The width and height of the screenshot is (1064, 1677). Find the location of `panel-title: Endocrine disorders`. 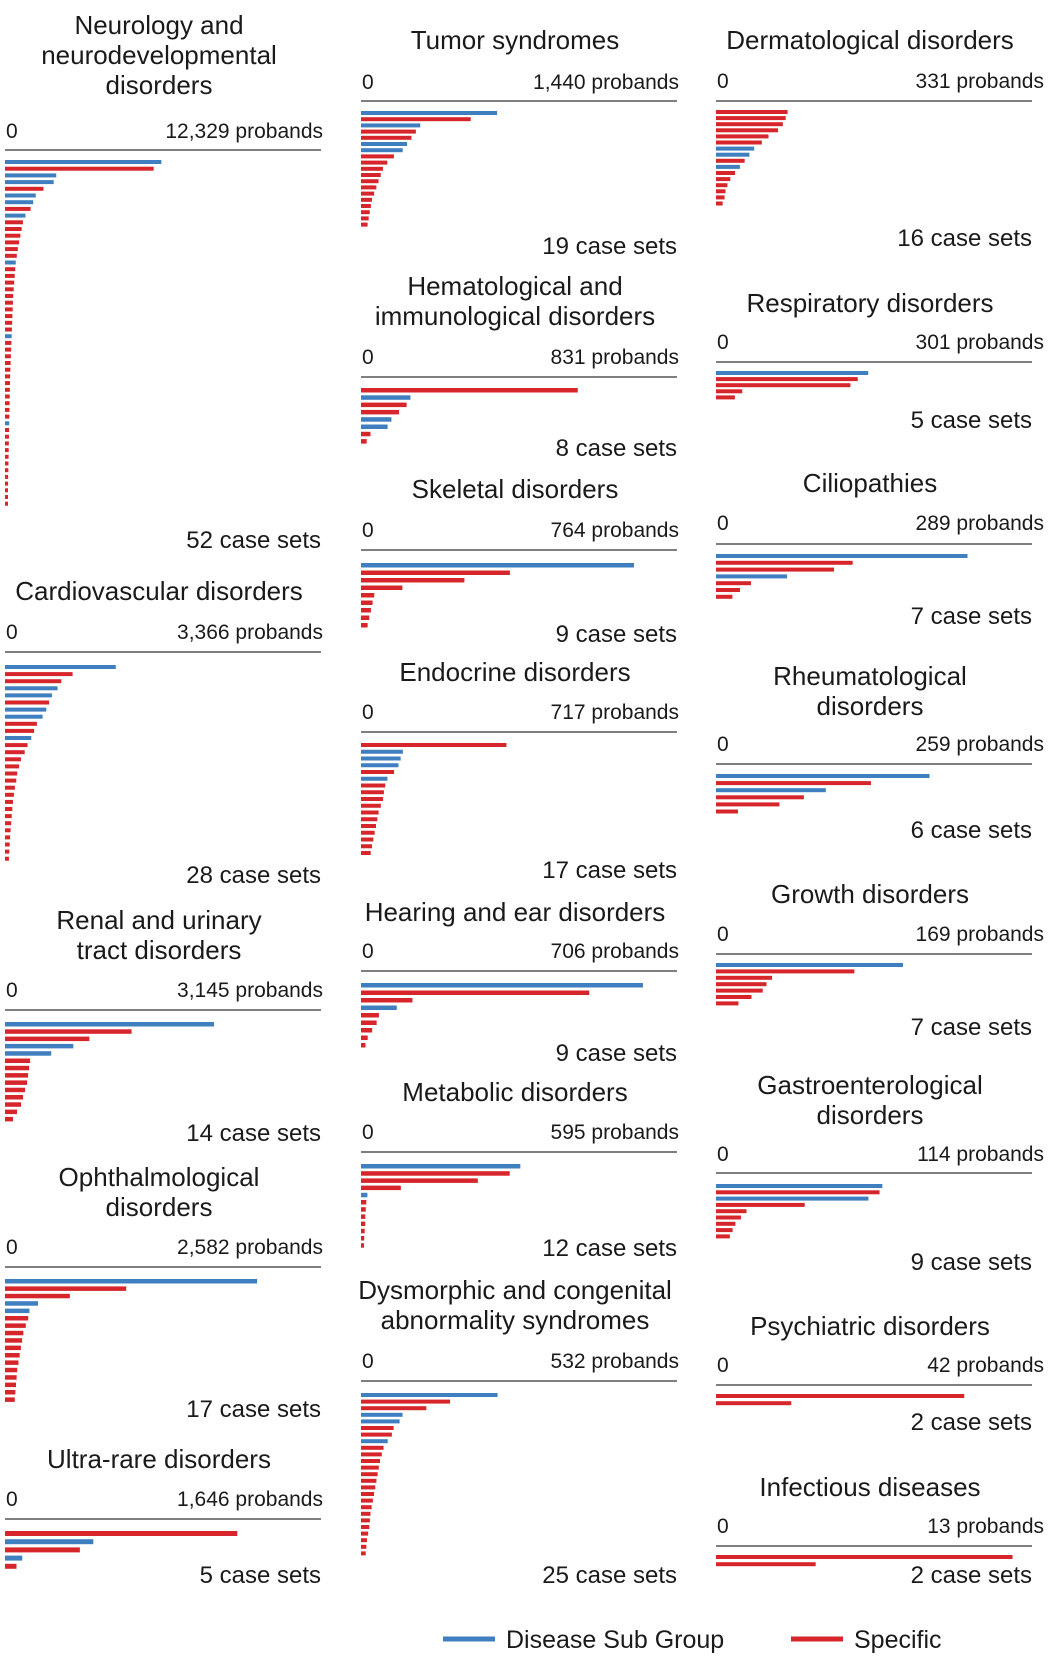

panel-title: Endocrine disorders is located at coordinates (514, 672).